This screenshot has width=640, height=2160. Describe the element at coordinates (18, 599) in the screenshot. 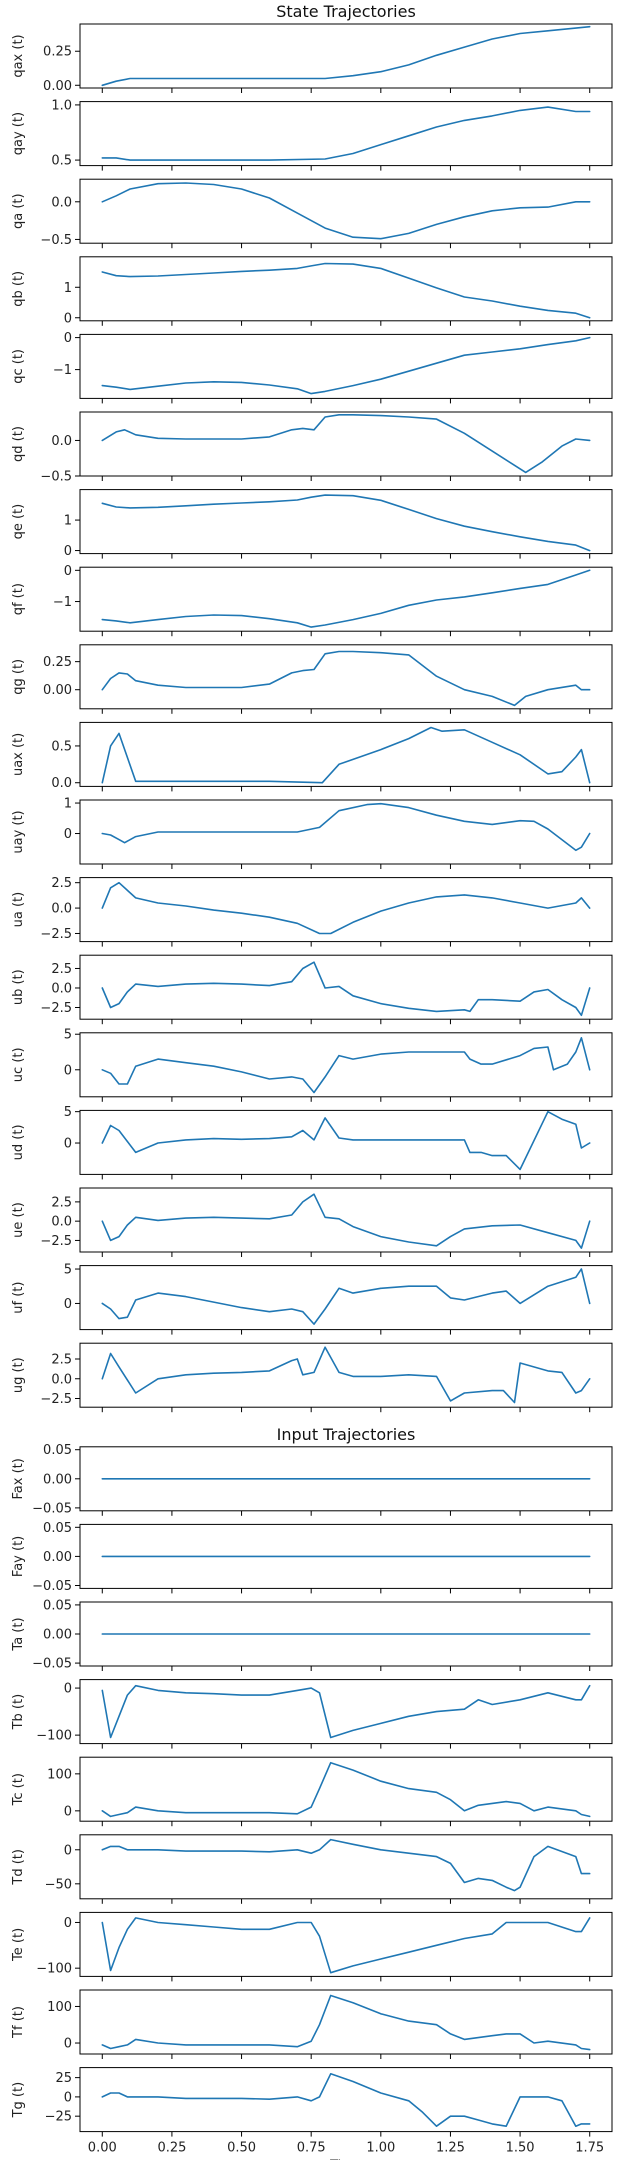

I see `y-axis-label: qf (t)` at that location.